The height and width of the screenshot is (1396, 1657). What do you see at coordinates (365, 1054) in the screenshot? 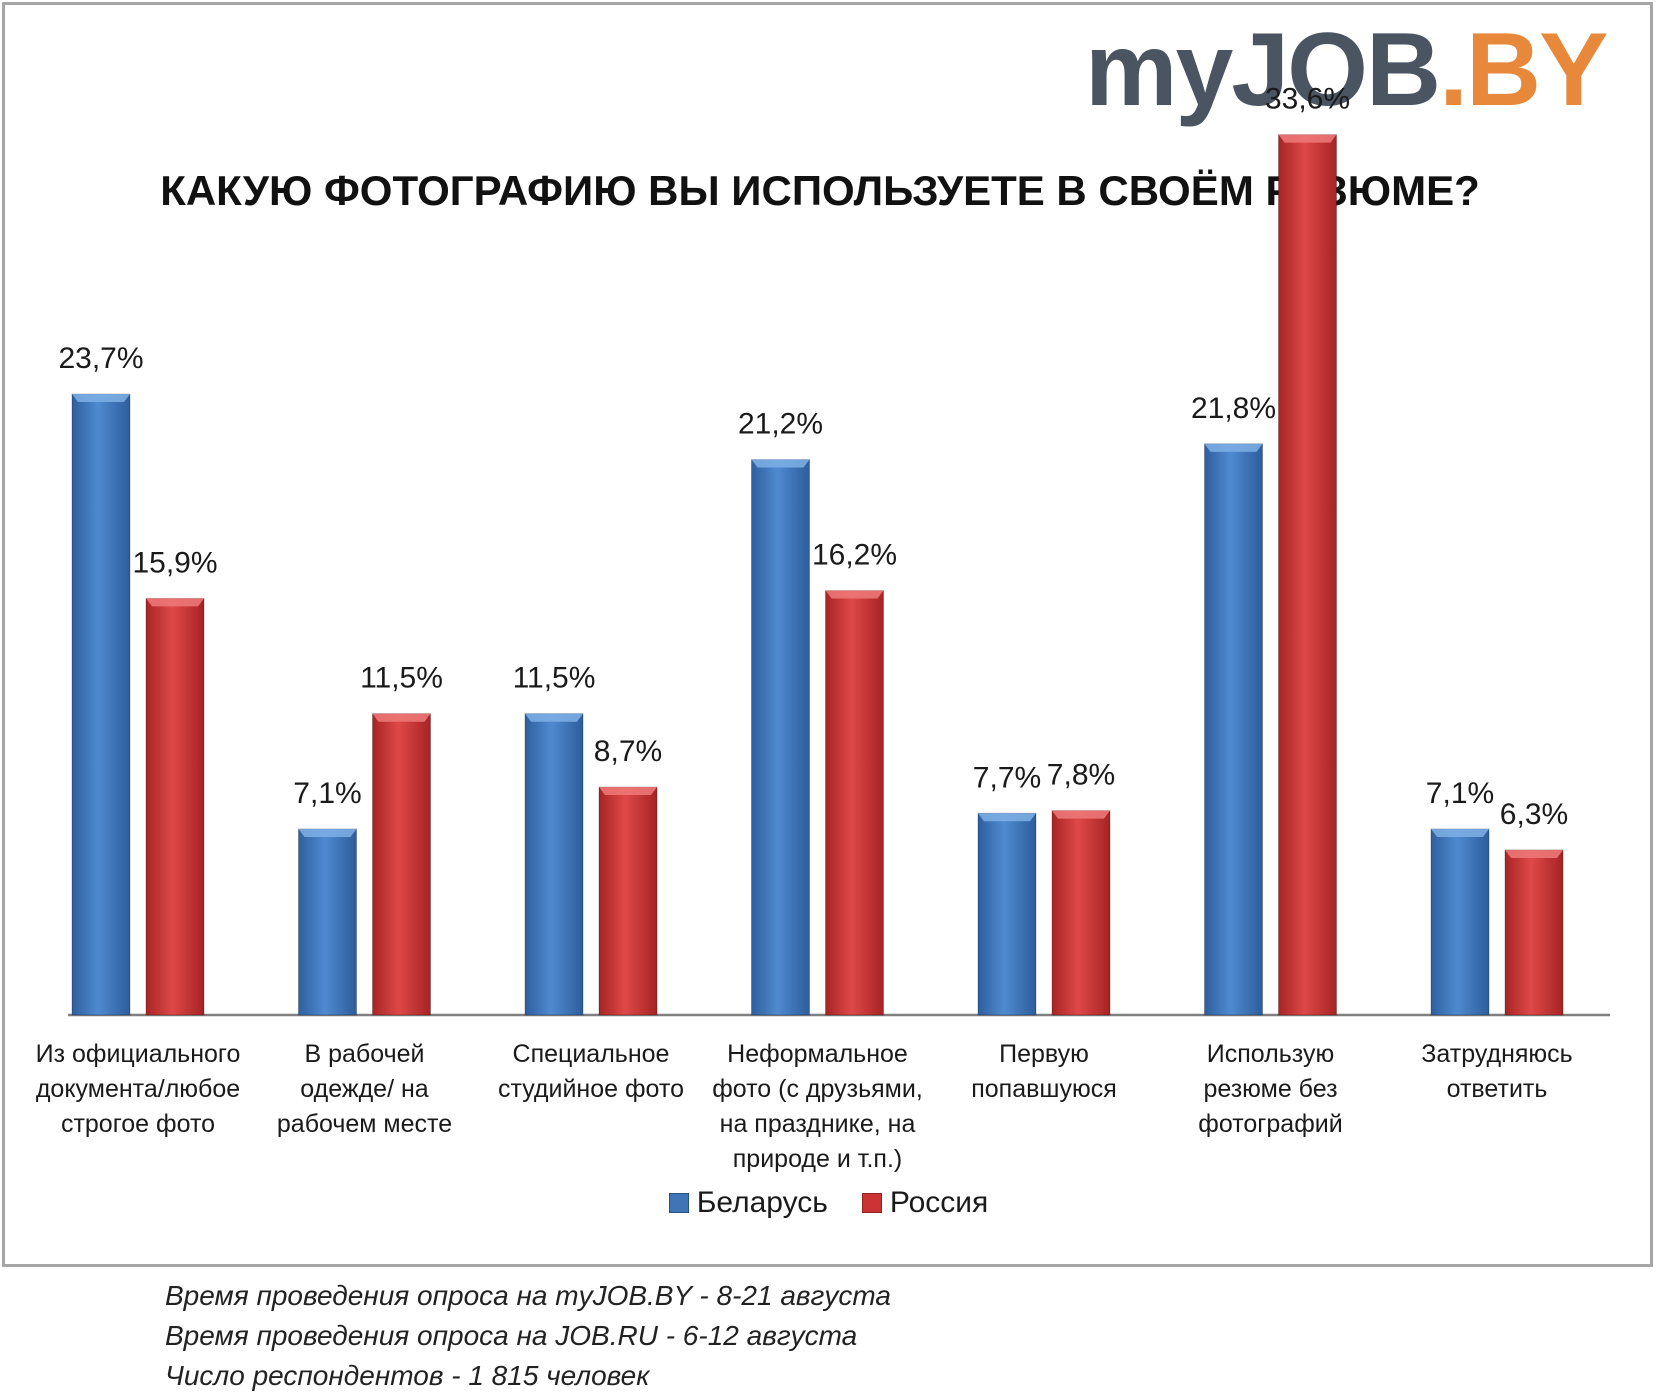
I see `category-label-line: В рабочей` at bounding box center [365, 1054].